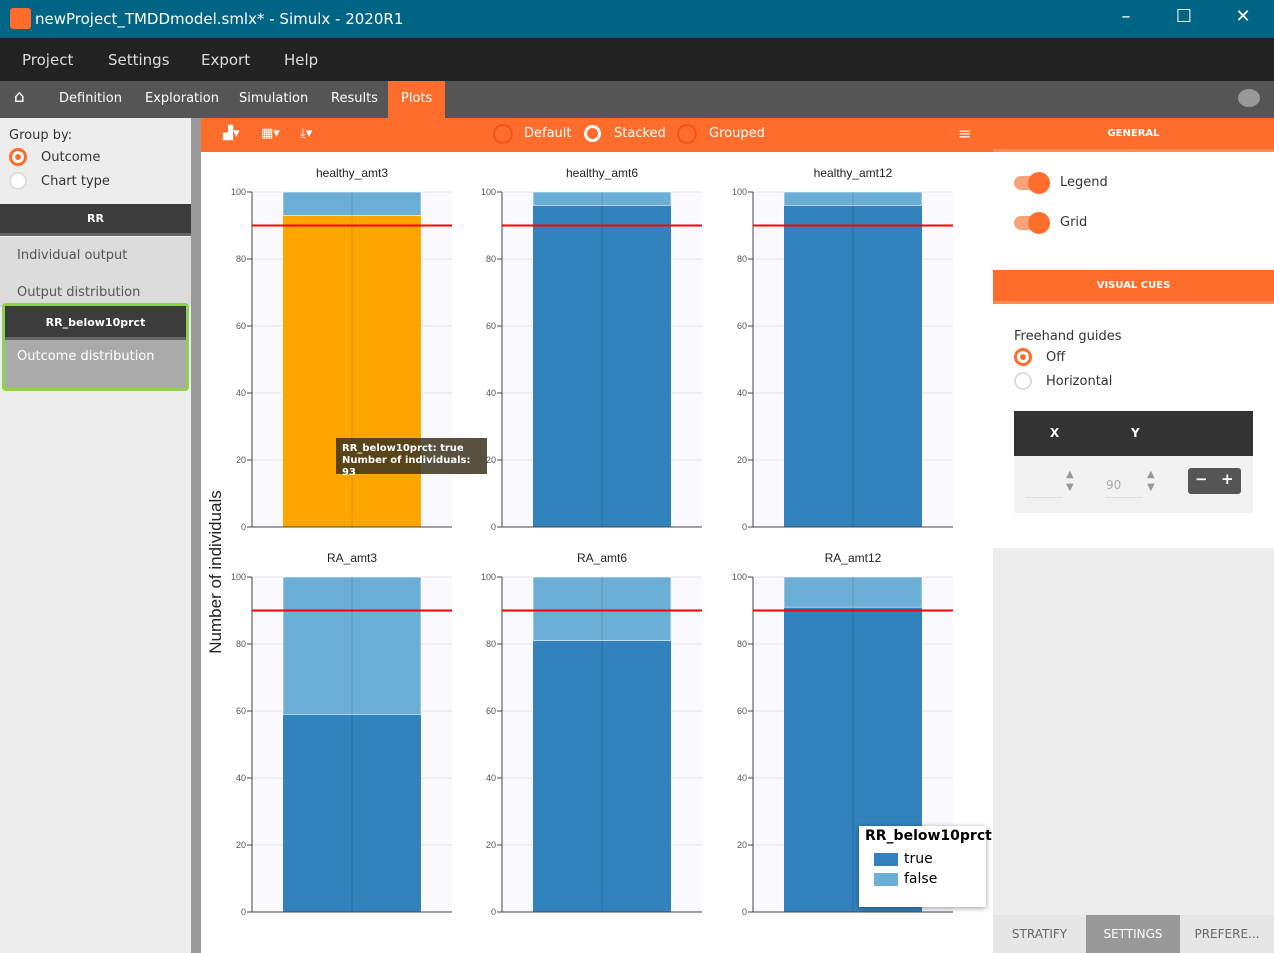  I want to click on radio-default, so click(503, 134).